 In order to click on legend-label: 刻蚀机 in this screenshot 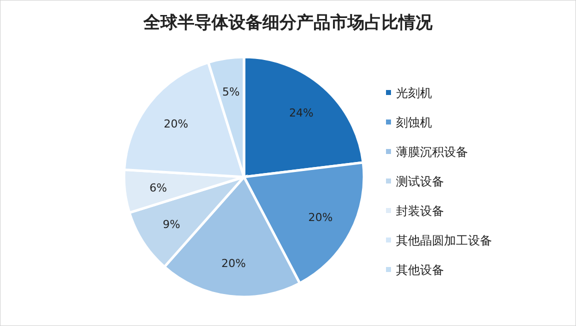, I will do `click(414, 123)`.